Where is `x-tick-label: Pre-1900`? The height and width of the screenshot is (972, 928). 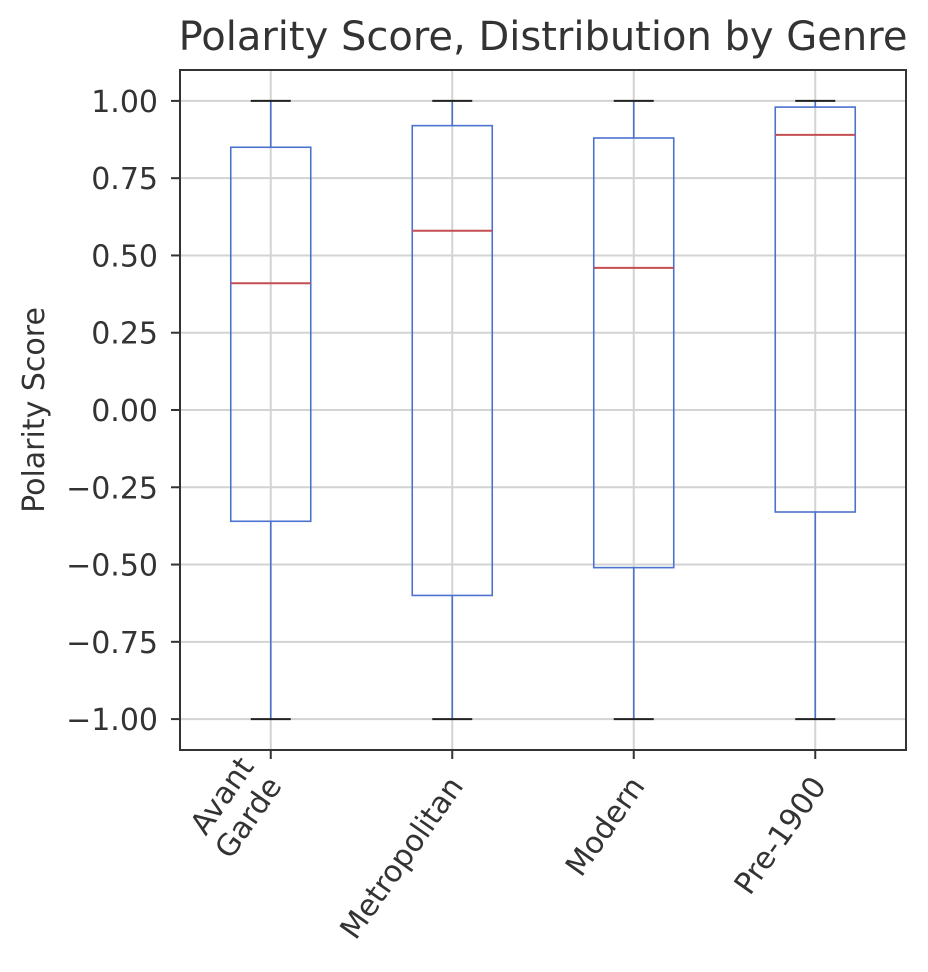
x-tick-label: Pre-1900 is located at coordinates (781, 836).